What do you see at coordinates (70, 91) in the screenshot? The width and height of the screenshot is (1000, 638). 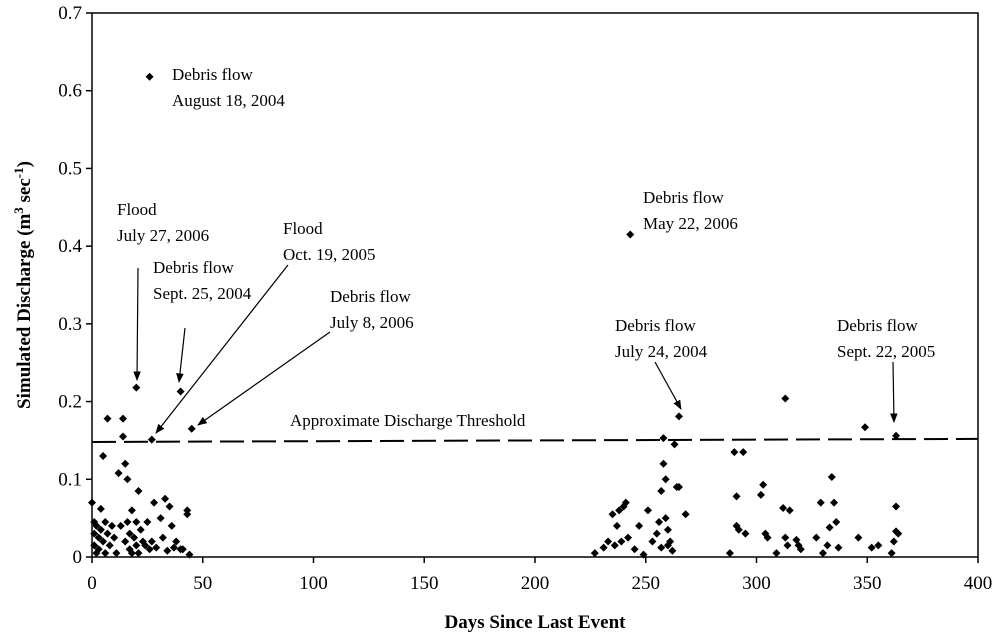 I see `y-tick-label: 0.6` at bounding box center [70, 91].